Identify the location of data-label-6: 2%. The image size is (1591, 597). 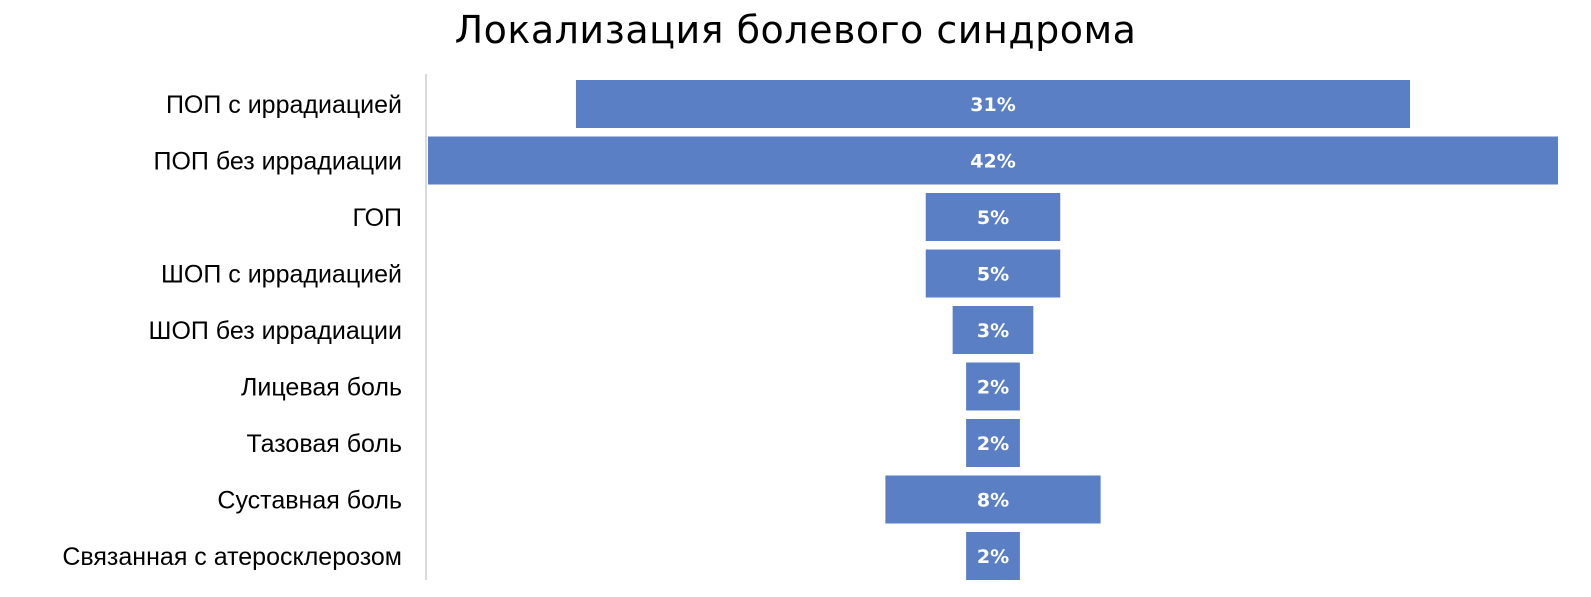
(993, 444).